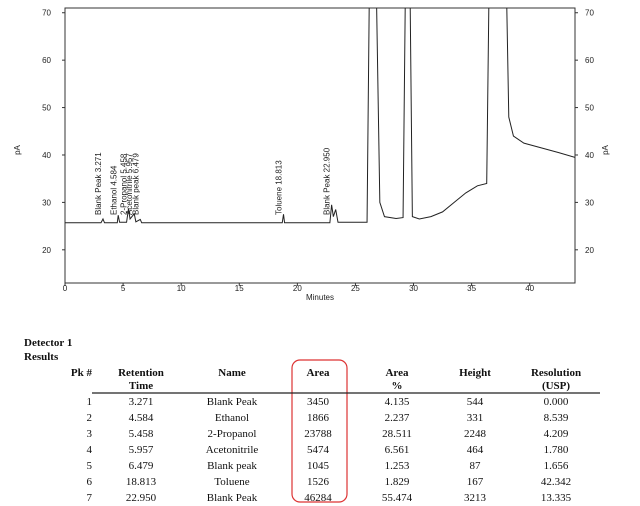 The image size is (640, 506). I want to click on y2-tick-label: 50, so click(589, 108).